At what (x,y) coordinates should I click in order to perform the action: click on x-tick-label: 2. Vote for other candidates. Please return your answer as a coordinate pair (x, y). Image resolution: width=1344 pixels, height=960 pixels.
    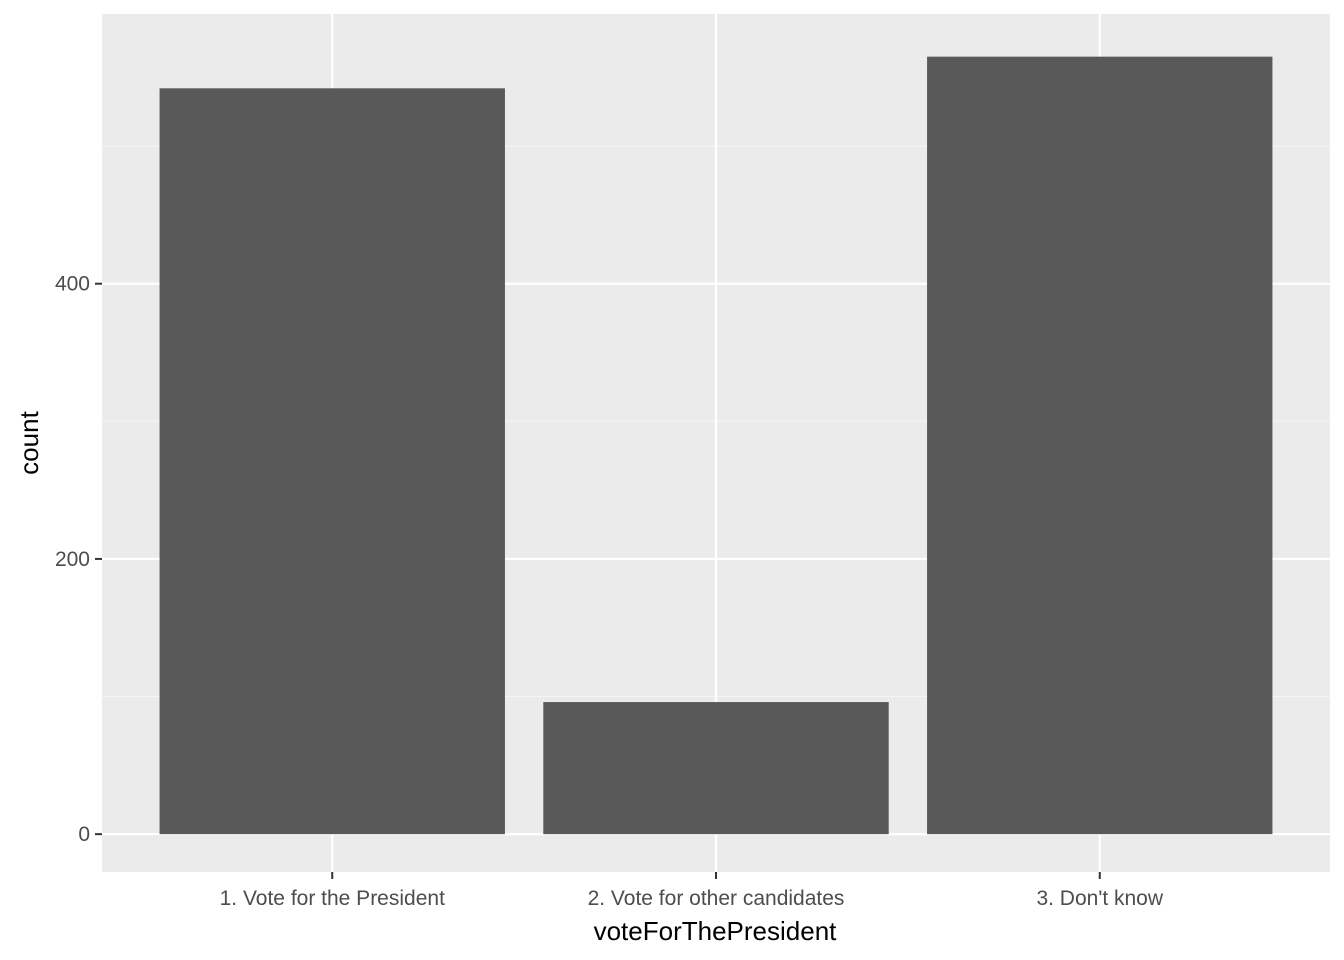
    Looking at the image, I should click on (716, 898).